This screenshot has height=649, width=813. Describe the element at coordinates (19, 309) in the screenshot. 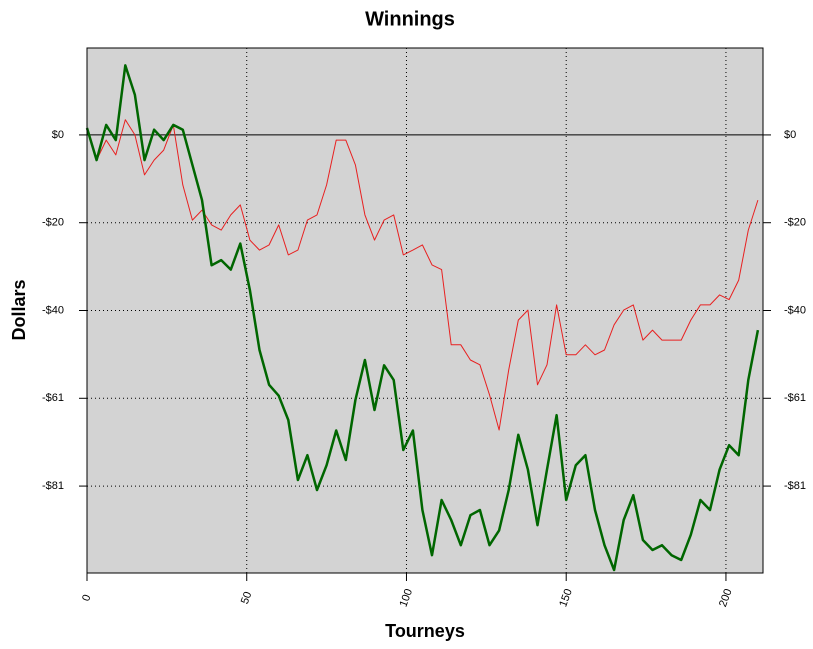

I see `y-axis-label: Dollars` at that location.